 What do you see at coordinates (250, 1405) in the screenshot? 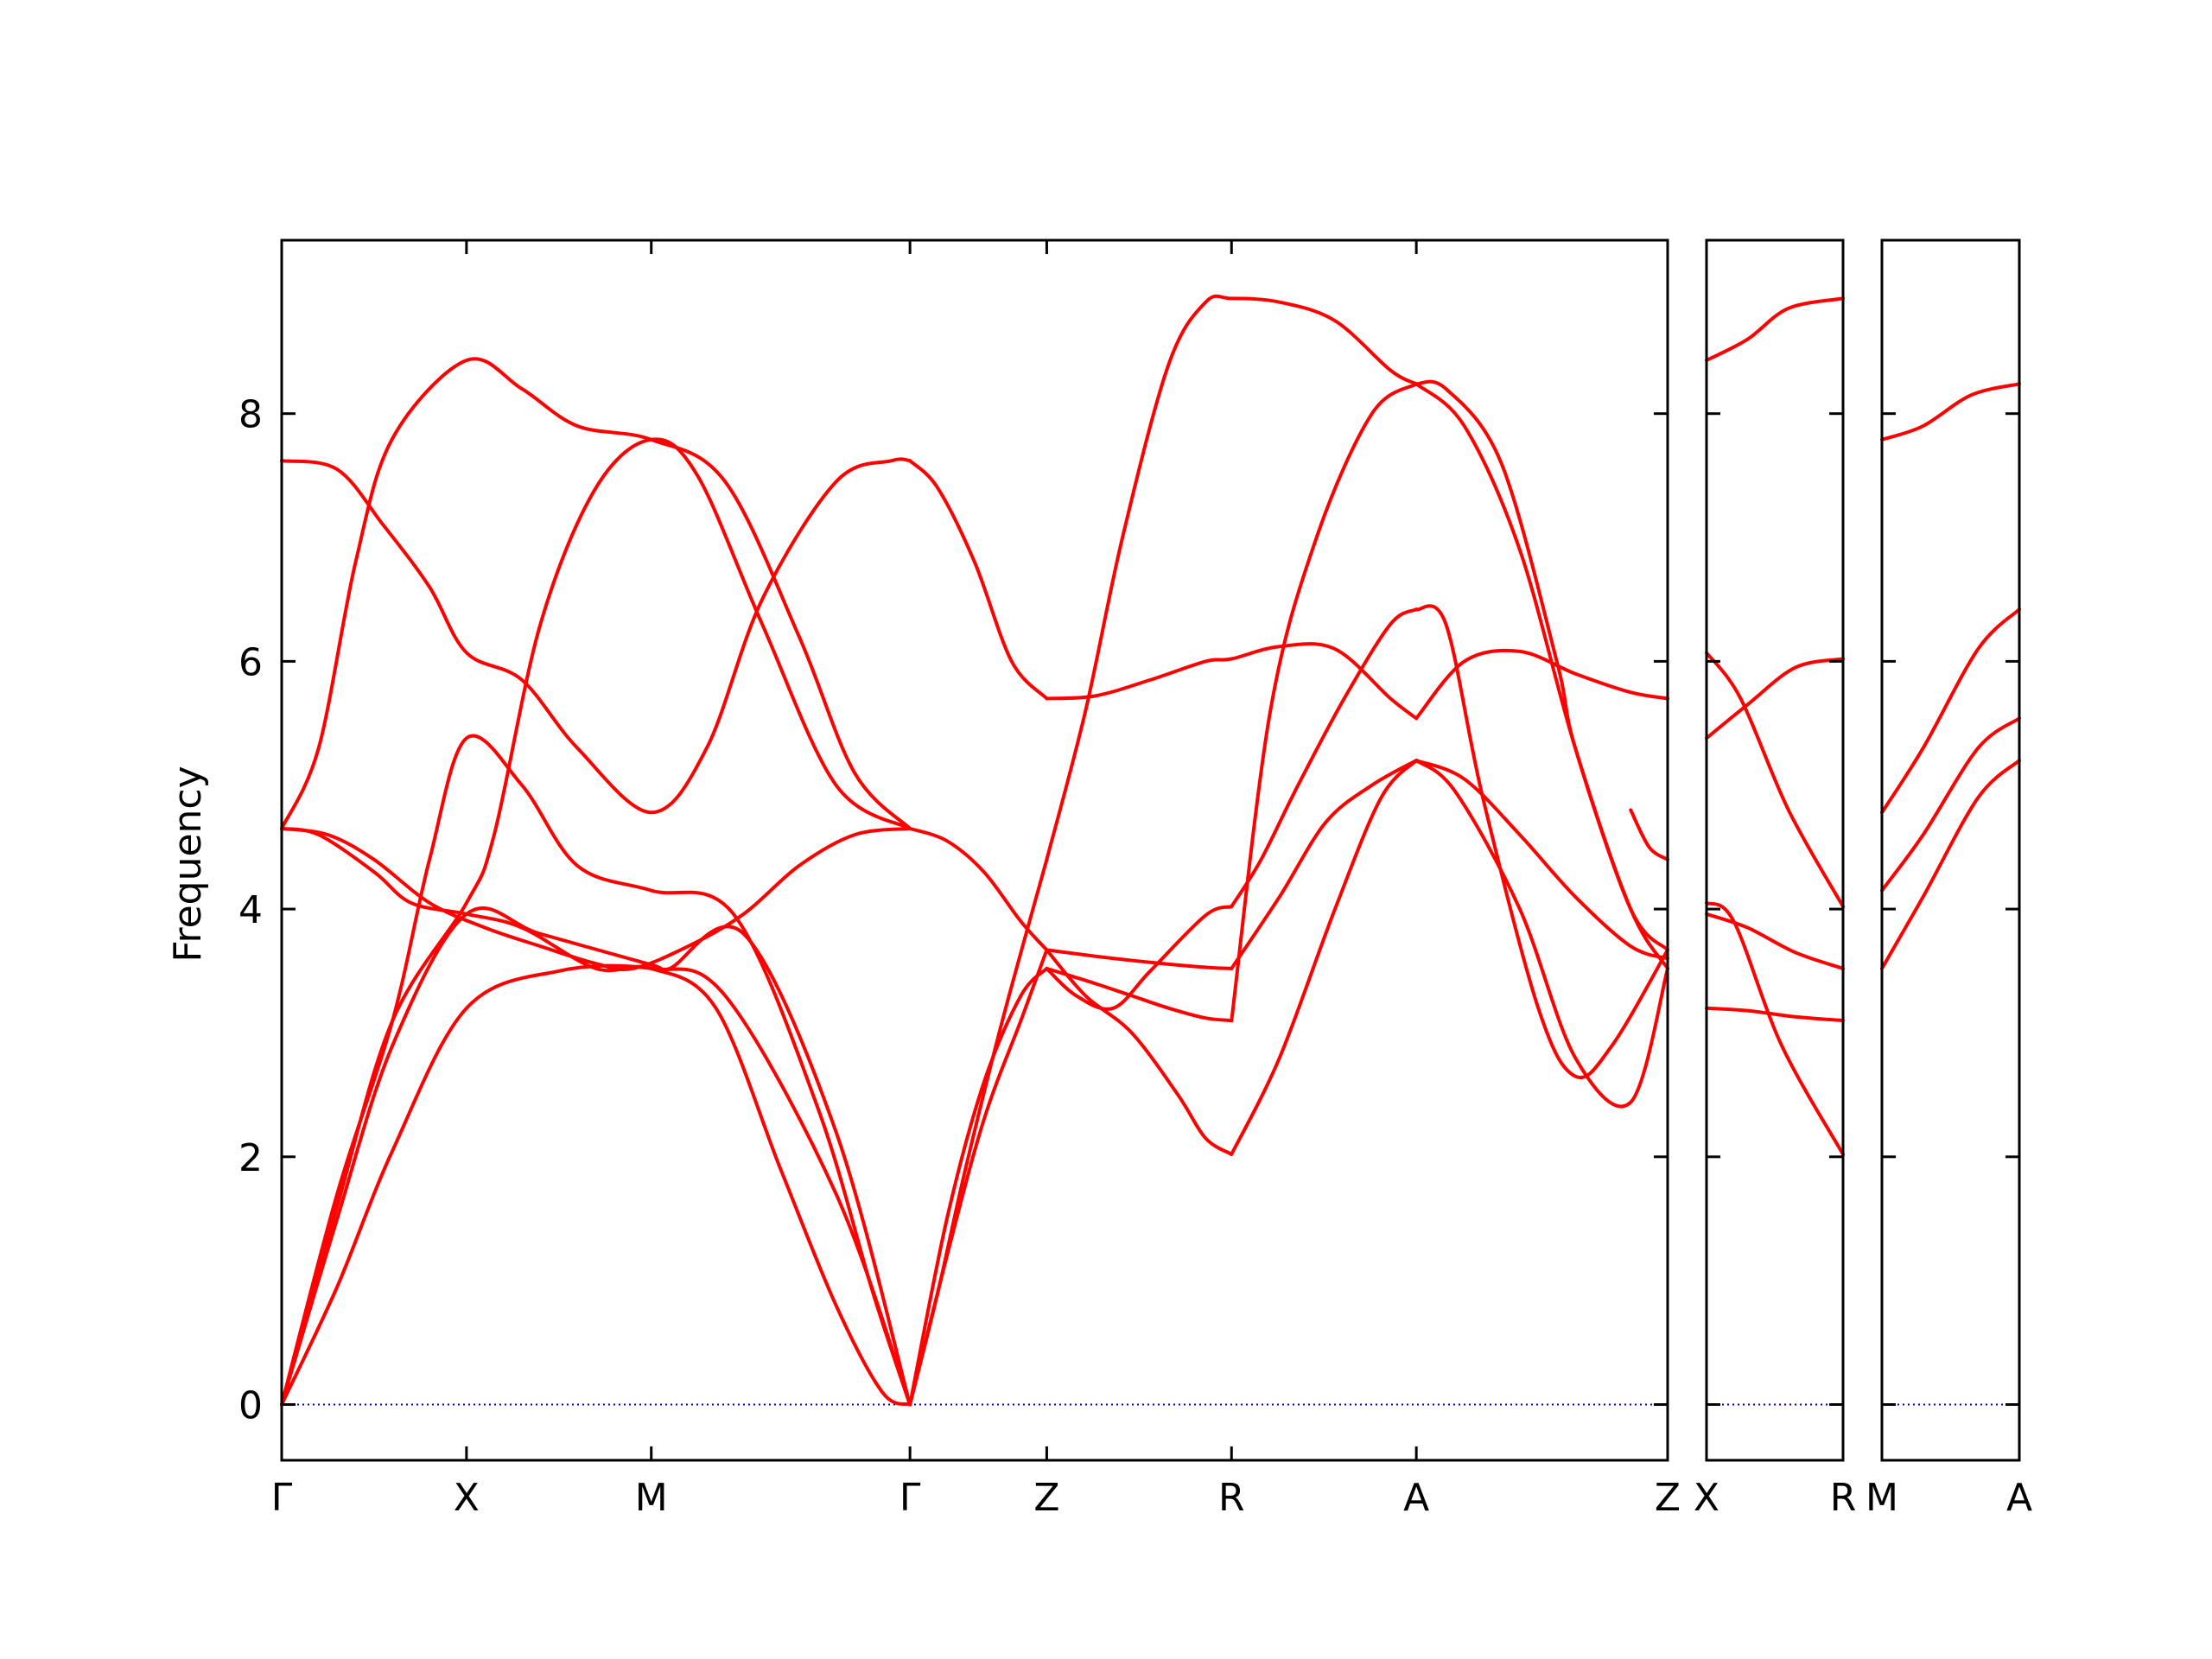
I see `y-tick-label: 0` at bounding box center [250, 1405].